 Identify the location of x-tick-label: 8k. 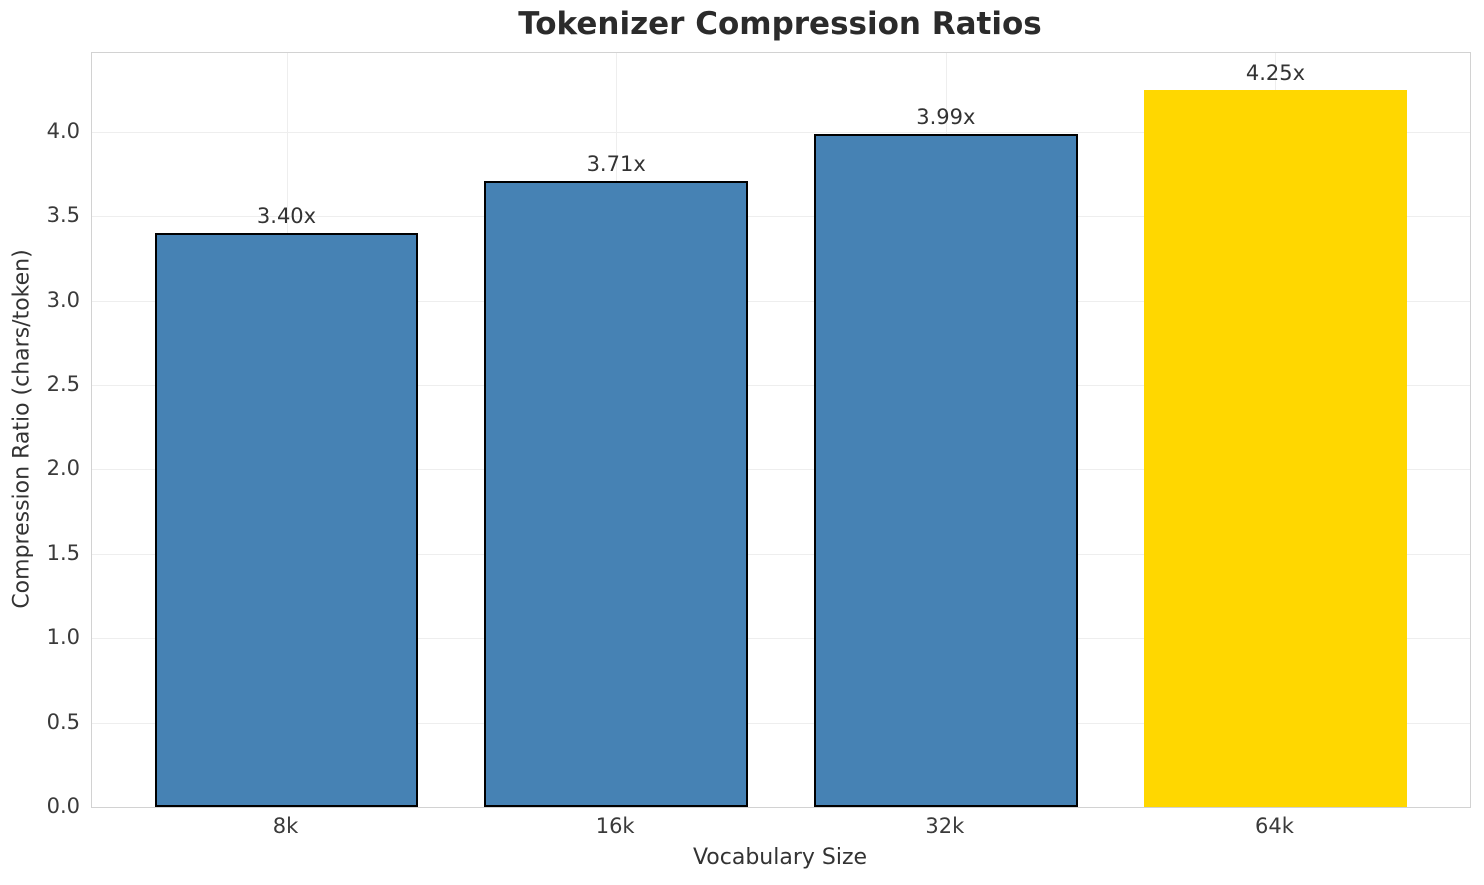
(285, 826).